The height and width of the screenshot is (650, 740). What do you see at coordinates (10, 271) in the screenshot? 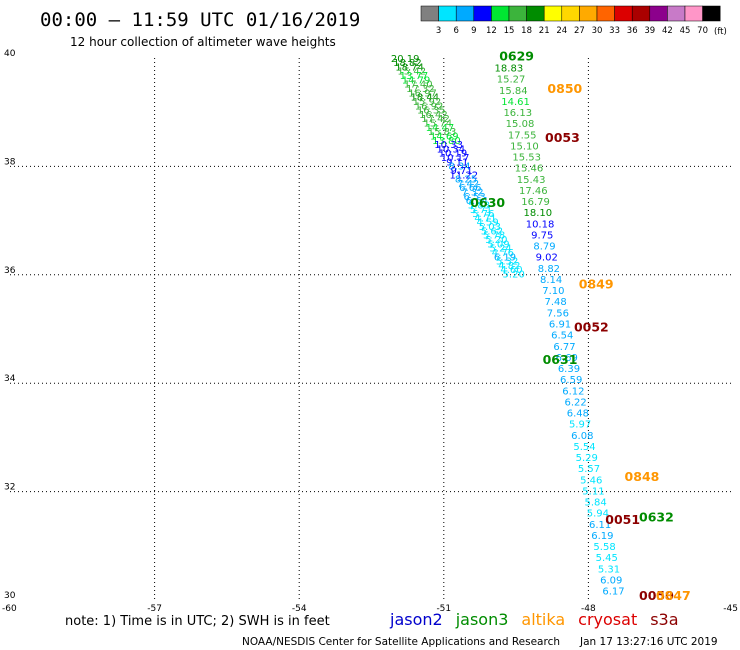
I see `y-tick-label: 36` at bounding box center [10, 271].